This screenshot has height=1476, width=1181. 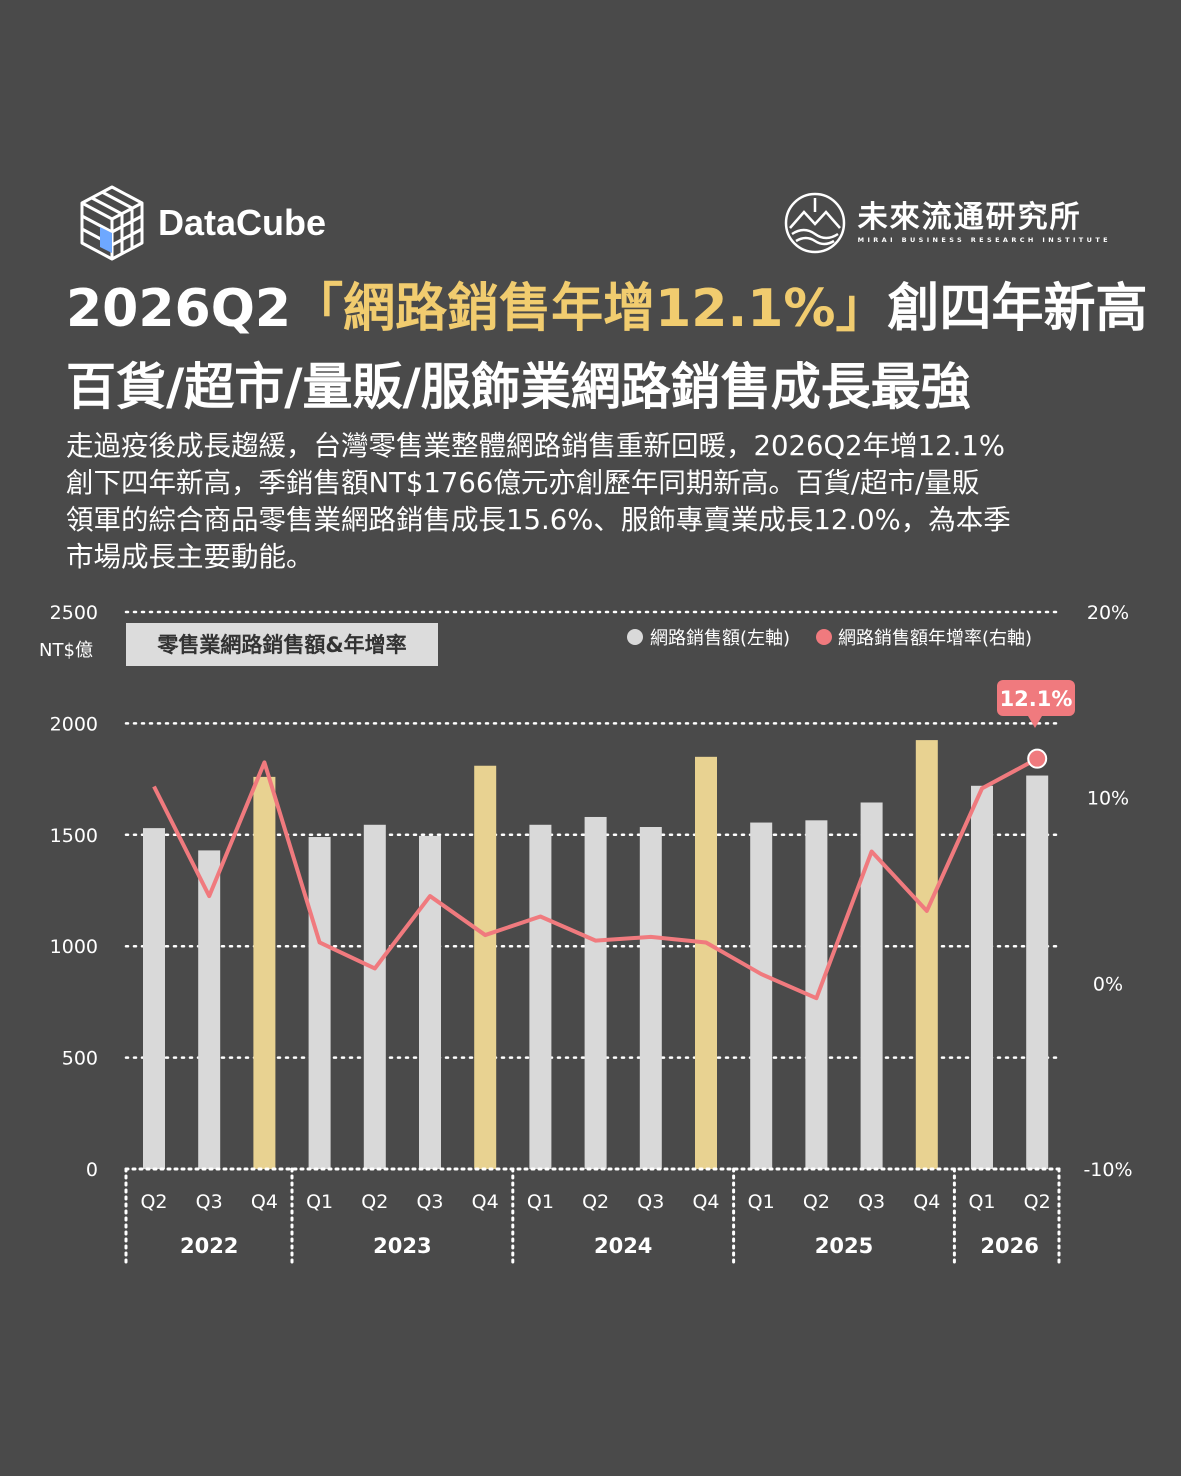 I want to click on headline-part1: 2026Q2, so click(x=179, y=309).